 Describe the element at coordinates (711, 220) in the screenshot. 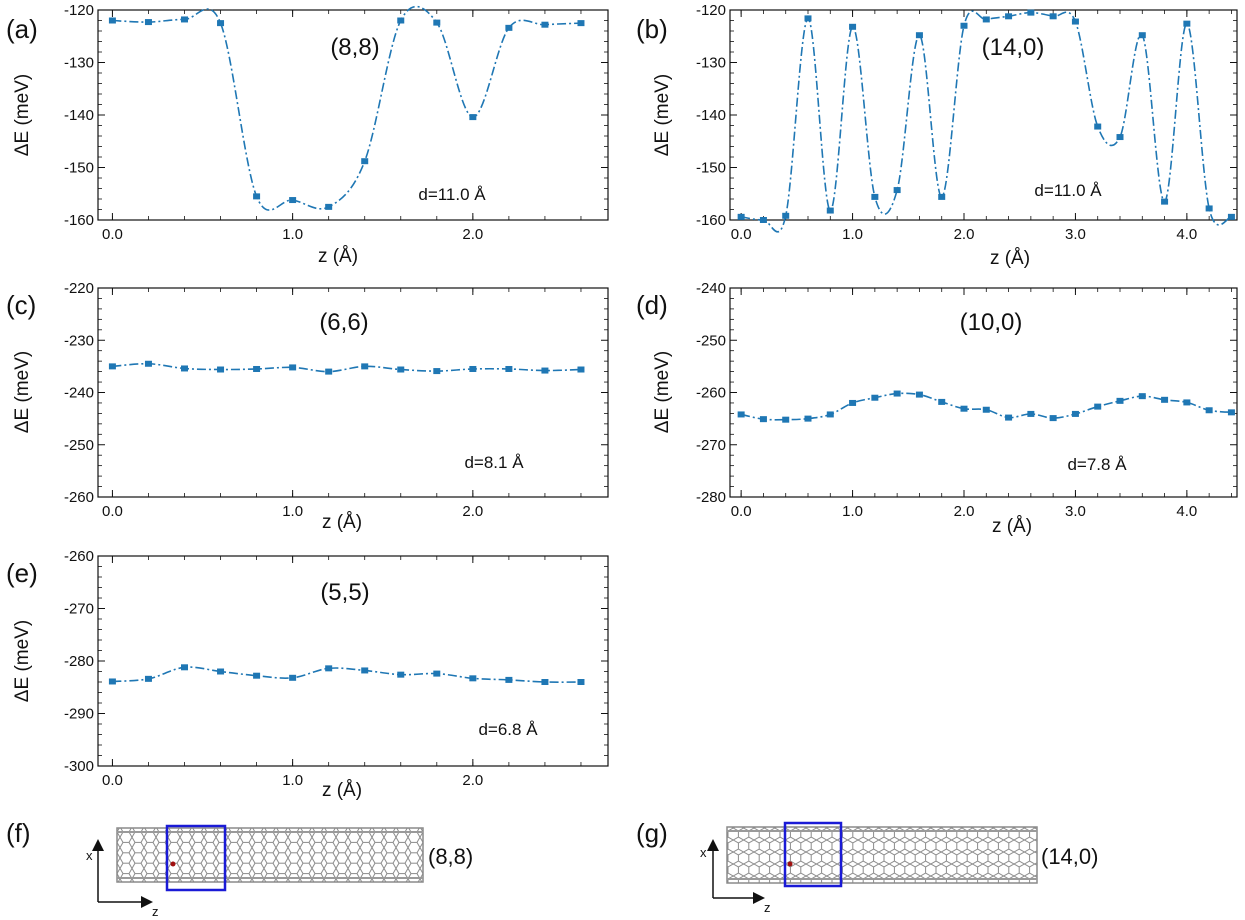

I see `y-tick-label: -160` at that location.